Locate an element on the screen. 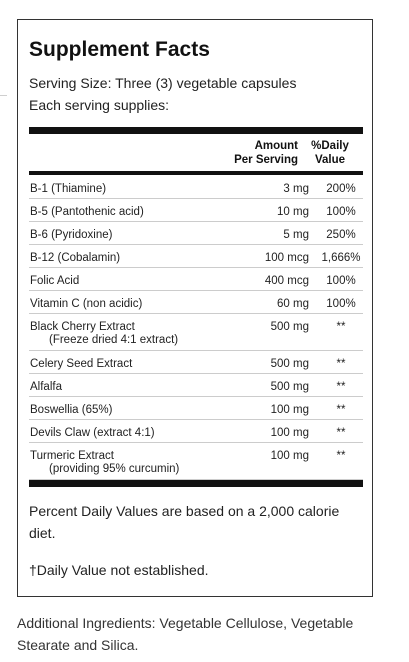 Image resolution: width=409 pixels, height=662 pixels. header-divider-bar is located at coordinates (196, 173).